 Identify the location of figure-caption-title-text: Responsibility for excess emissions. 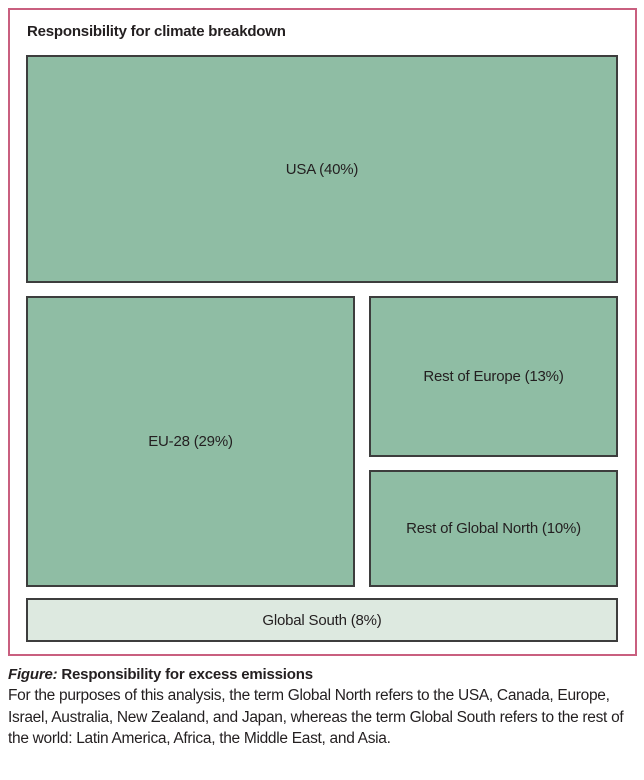
(187, 674).